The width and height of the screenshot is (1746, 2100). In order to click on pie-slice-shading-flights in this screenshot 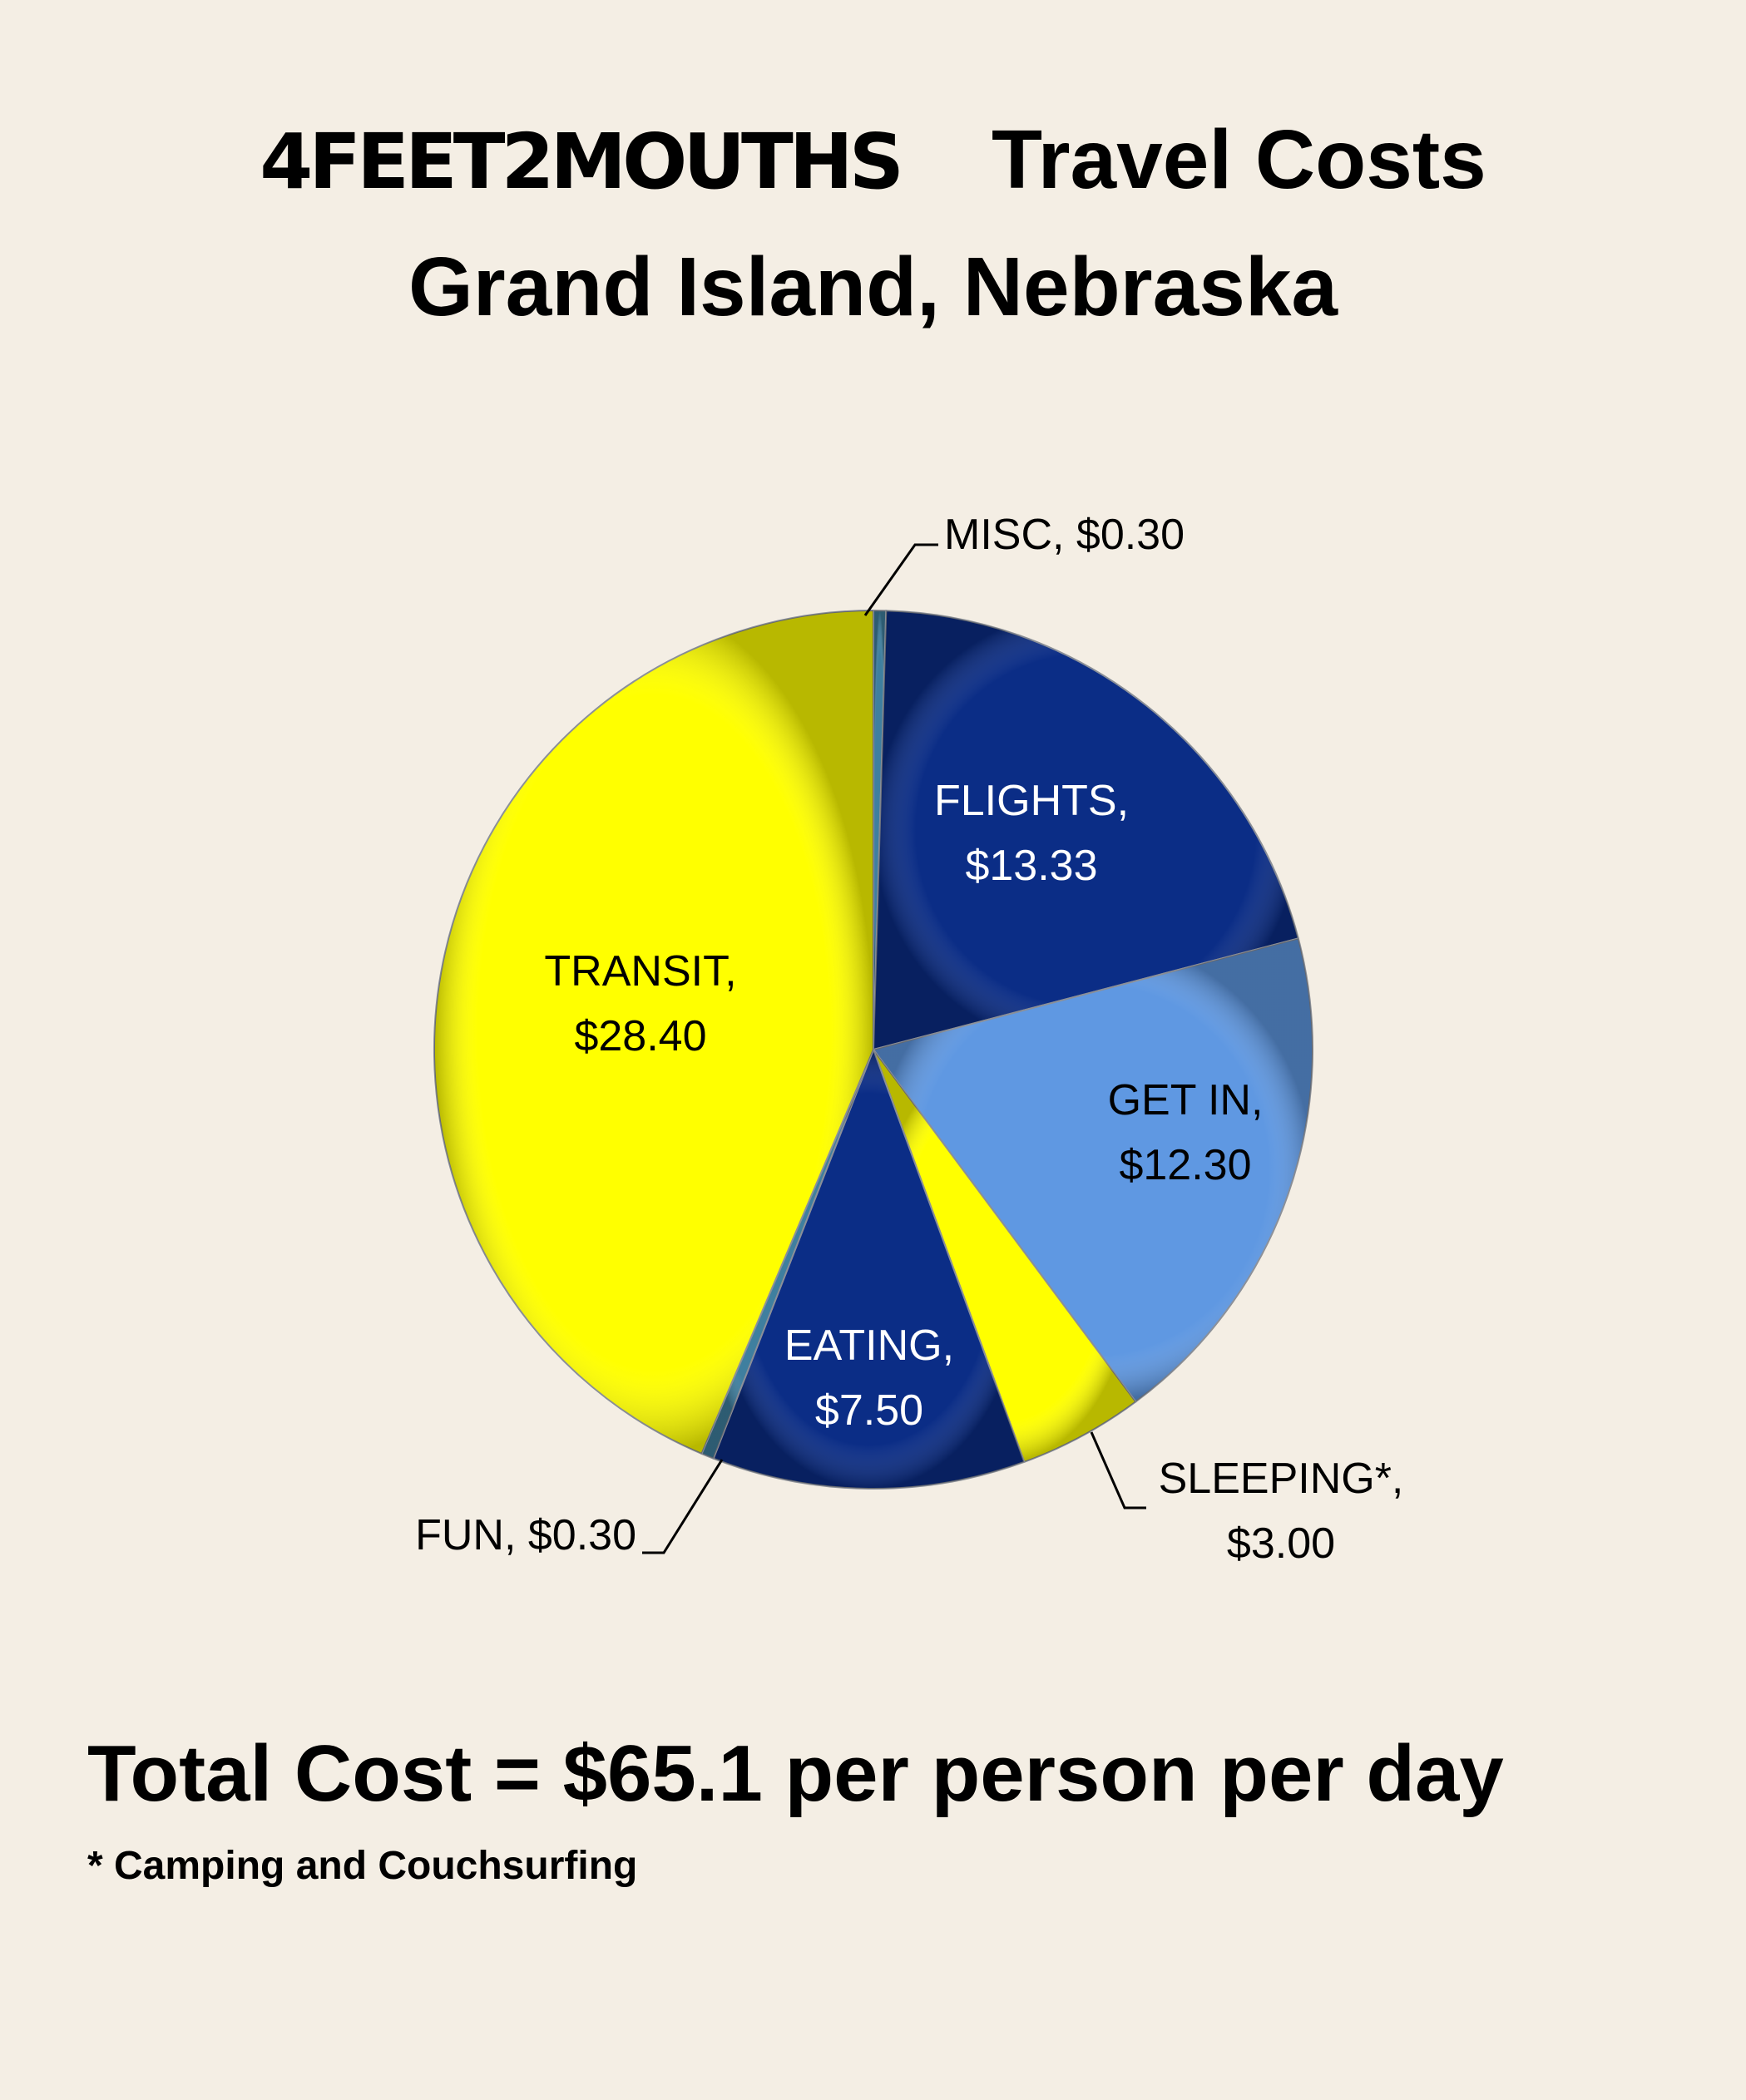, I will do `click(1085, 830)`.